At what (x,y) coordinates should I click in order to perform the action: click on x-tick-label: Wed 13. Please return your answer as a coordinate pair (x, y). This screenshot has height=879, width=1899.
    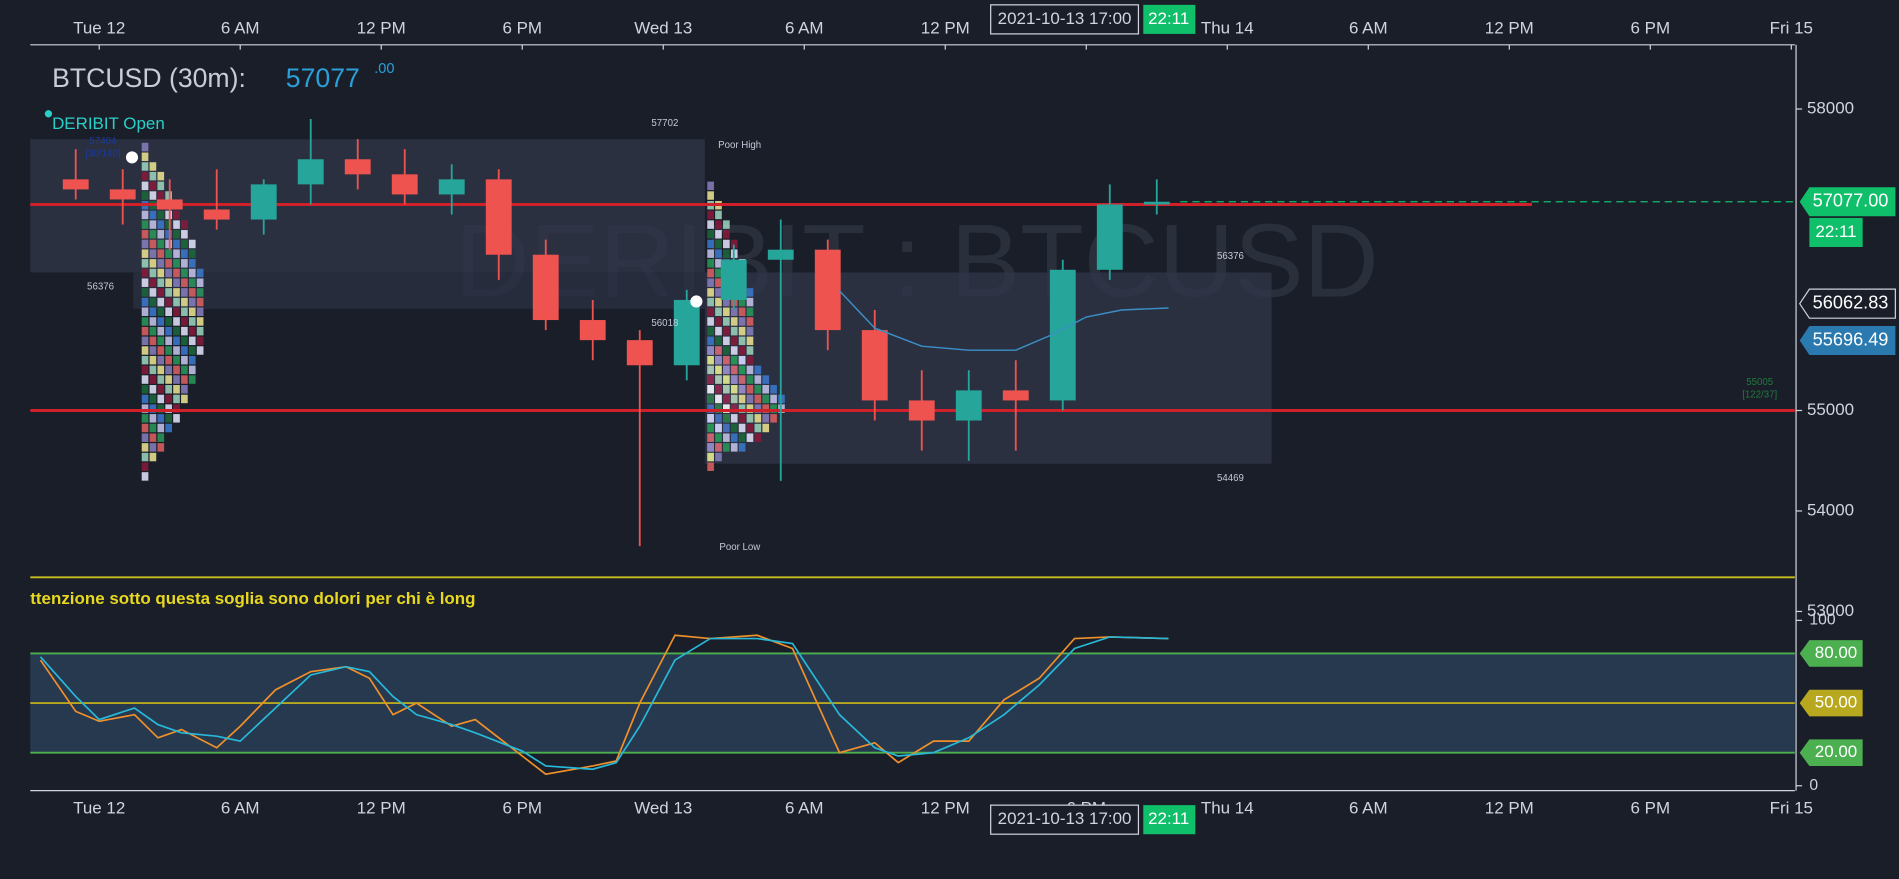
    Looking at the image, I should click on (663, 28).